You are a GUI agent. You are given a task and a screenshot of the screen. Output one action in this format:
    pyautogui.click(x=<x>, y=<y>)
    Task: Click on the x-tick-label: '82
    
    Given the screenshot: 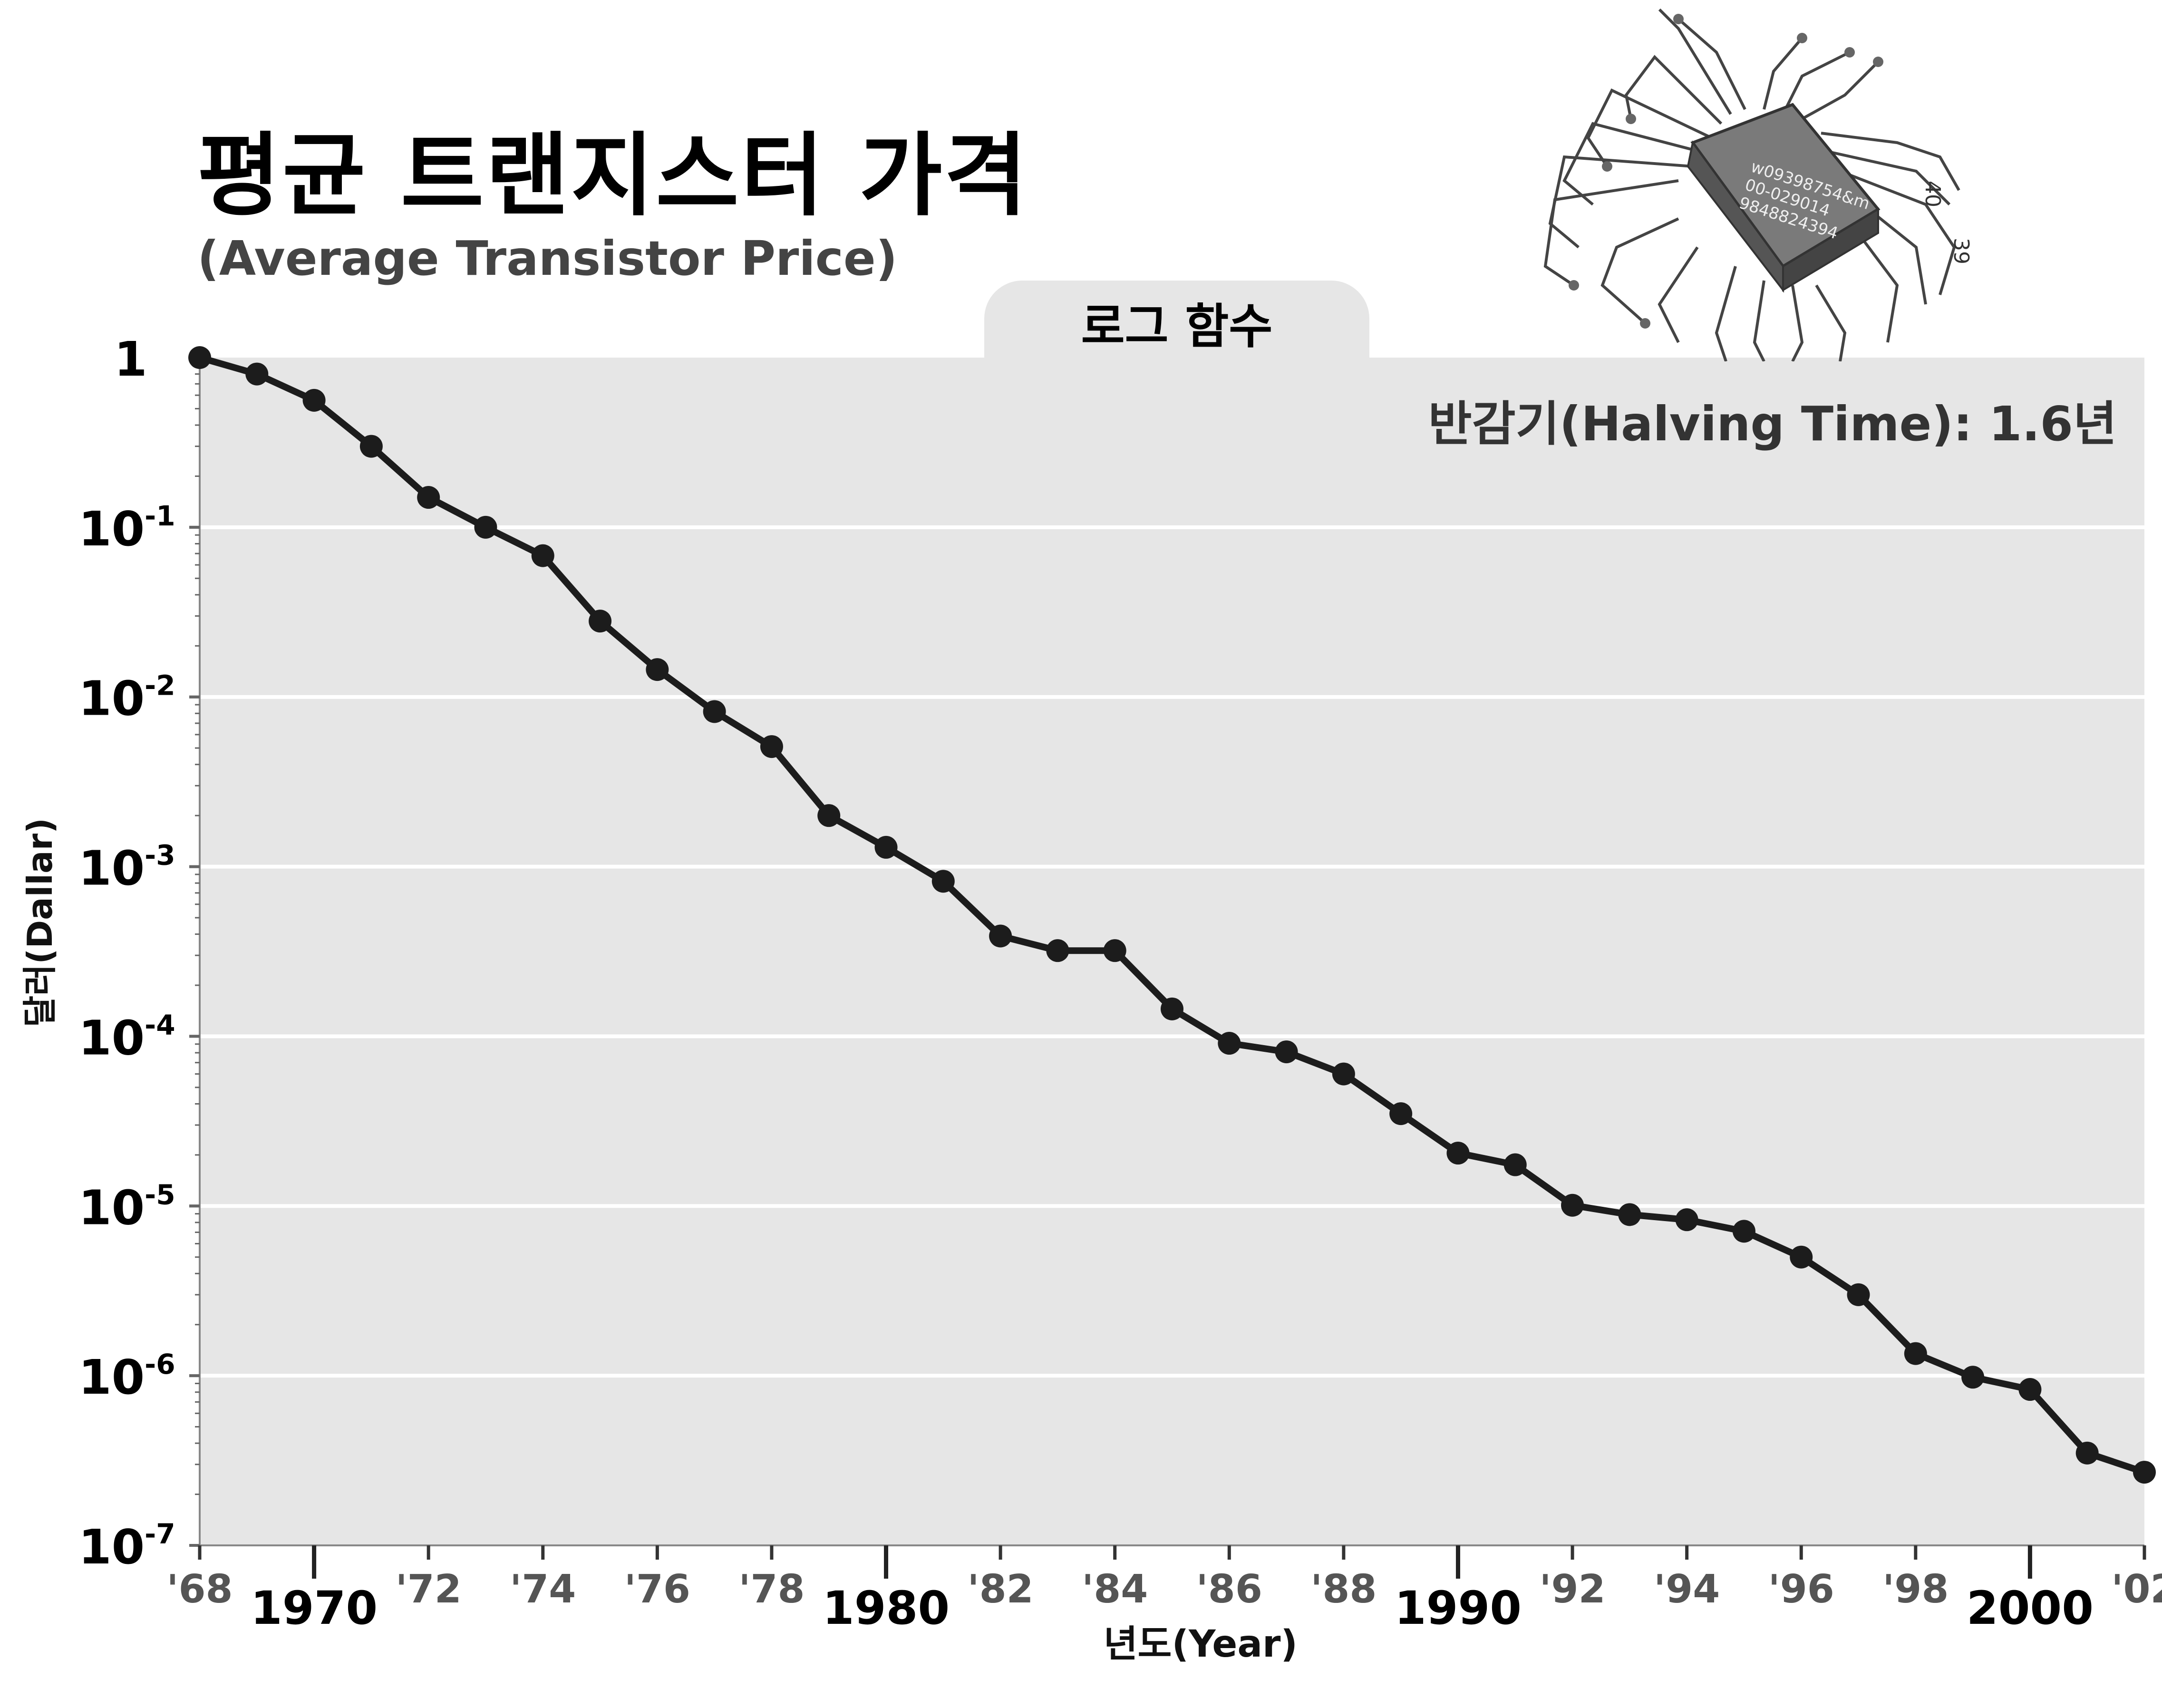 What is the action you would take?
    pyautogui.click(x=1001, y=1589)
    